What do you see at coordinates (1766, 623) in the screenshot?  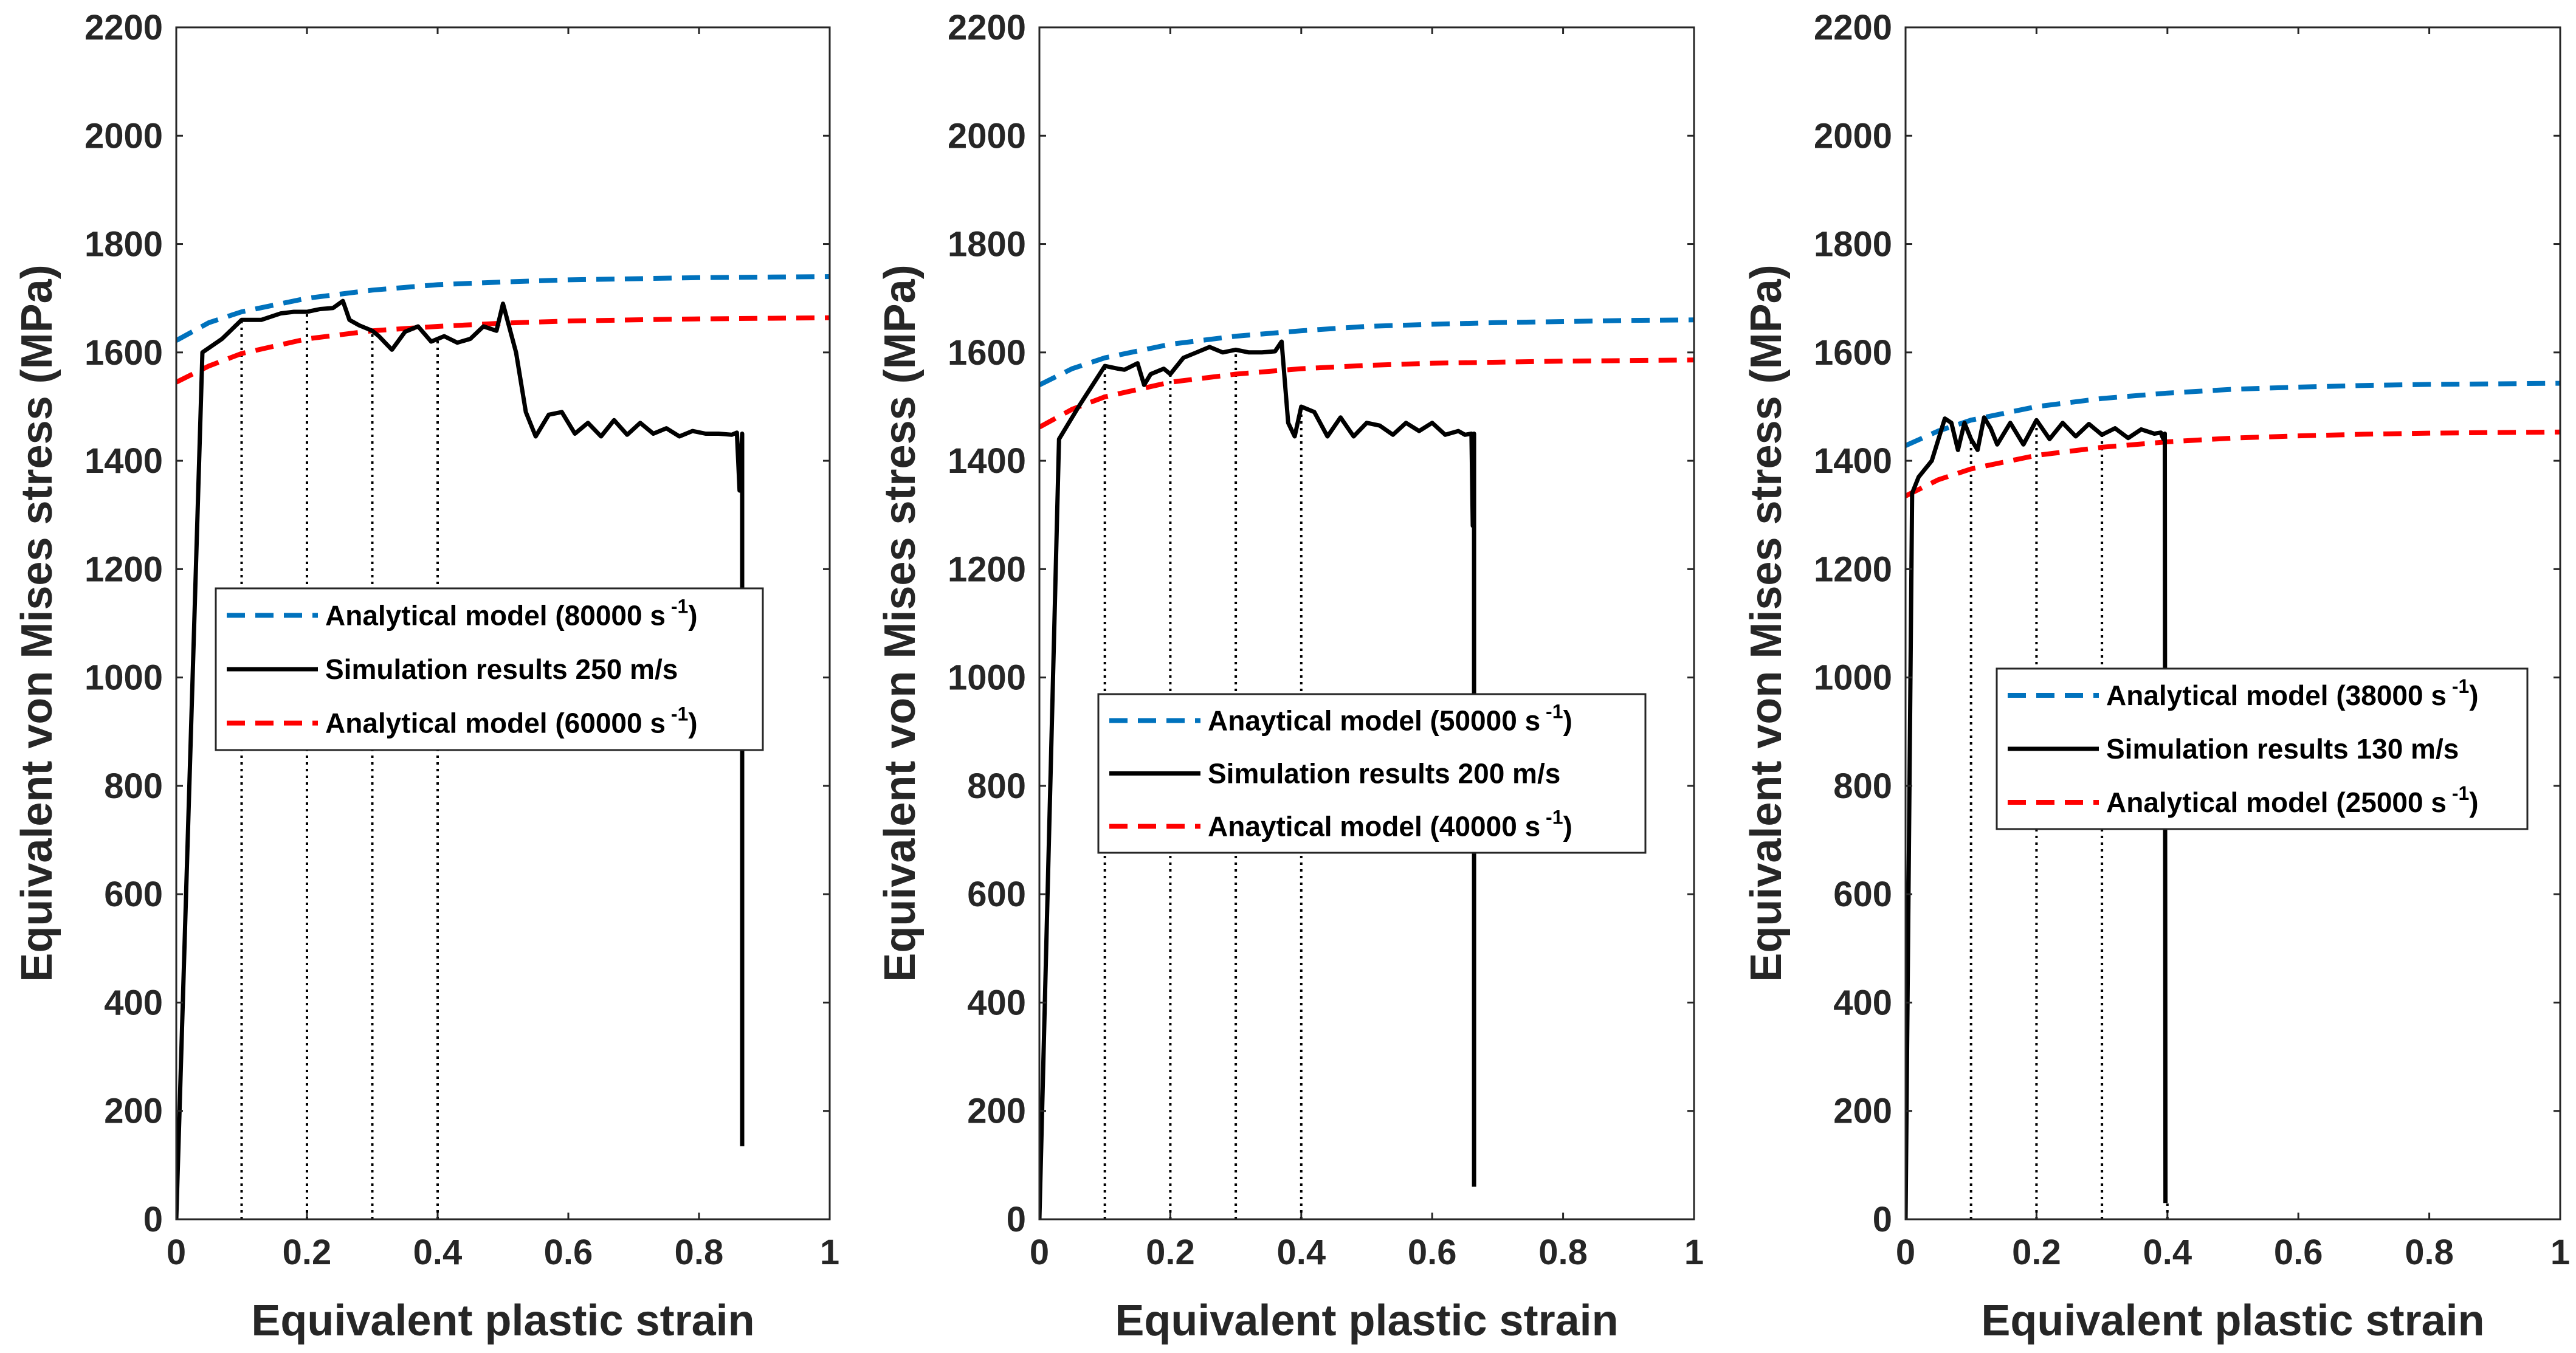 I see `chart3-ylabel: Equivalent von Mises stress (MPa)` at bounding box center [1766, 623].